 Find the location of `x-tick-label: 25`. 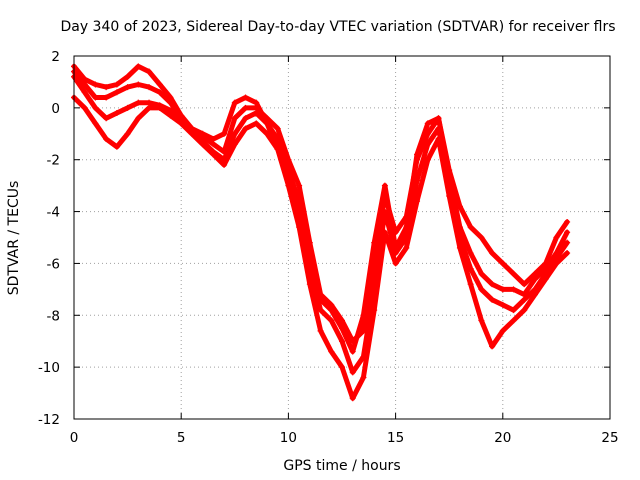

x-tick-label: 25 is located at coordinates (609, 438).